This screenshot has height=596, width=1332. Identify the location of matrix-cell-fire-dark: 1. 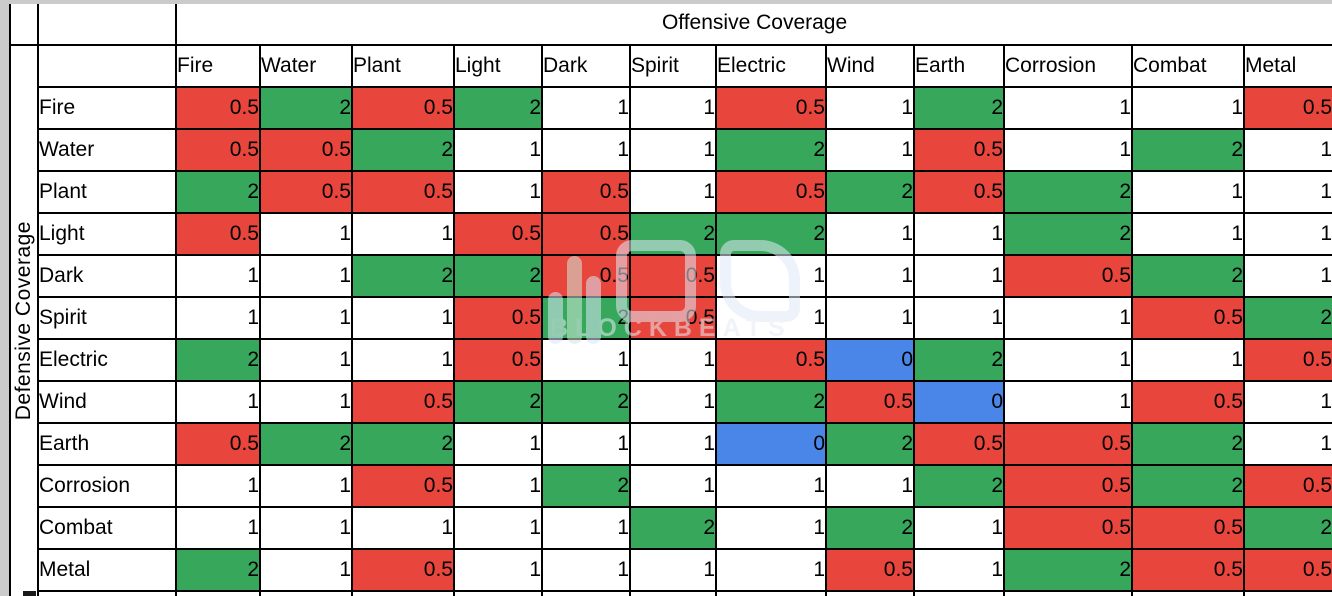
(586, 108).